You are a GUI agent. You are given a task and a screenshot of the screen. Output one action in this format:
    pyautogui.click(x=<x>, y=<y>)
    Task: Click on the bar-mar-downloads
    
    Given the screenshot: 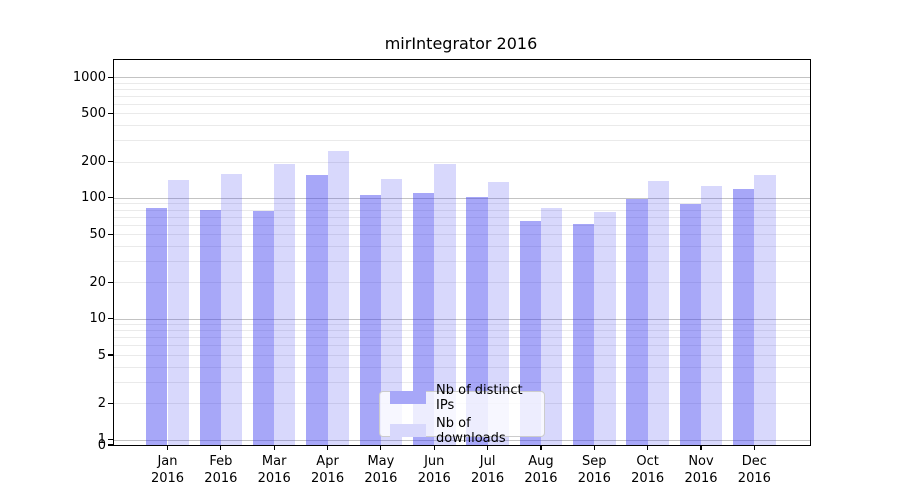 What is the action you would take?
    pyautogui.click(x=285, y=304)
    